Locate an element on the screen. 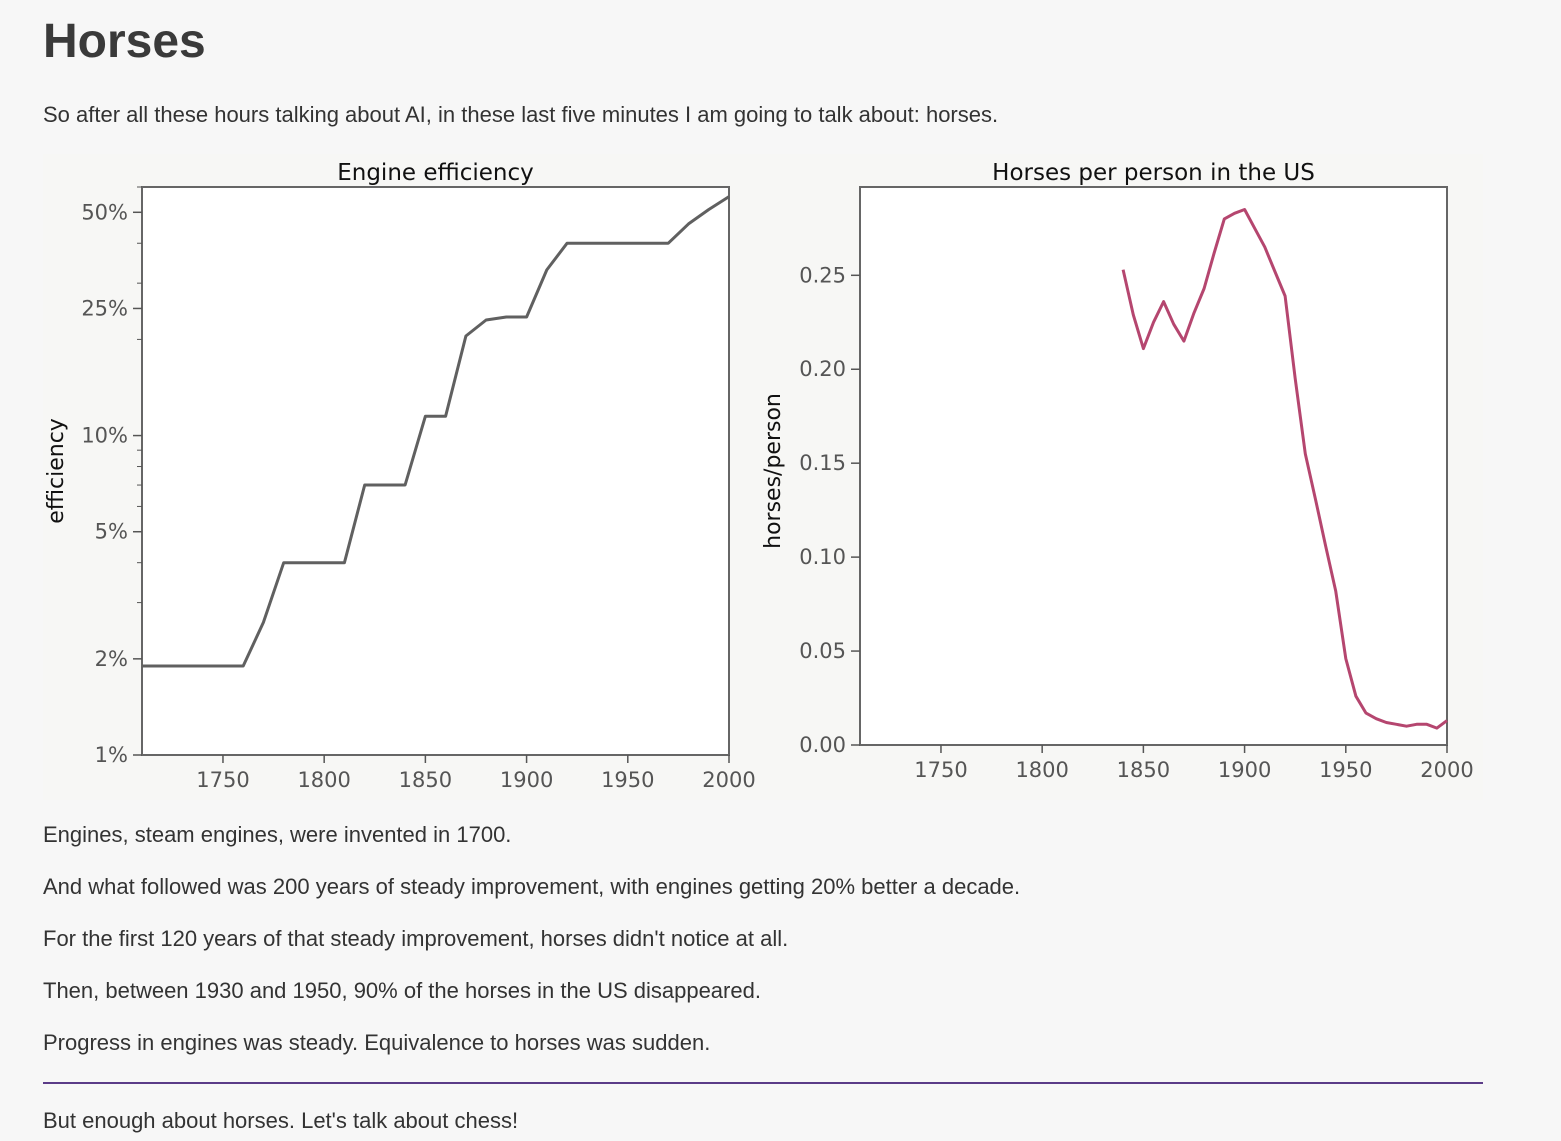 This screenshot has width=1561, height=1141. horses-per-person-in-the-us-x-tick-label: 1800 is located at coordinates (1041, 770).